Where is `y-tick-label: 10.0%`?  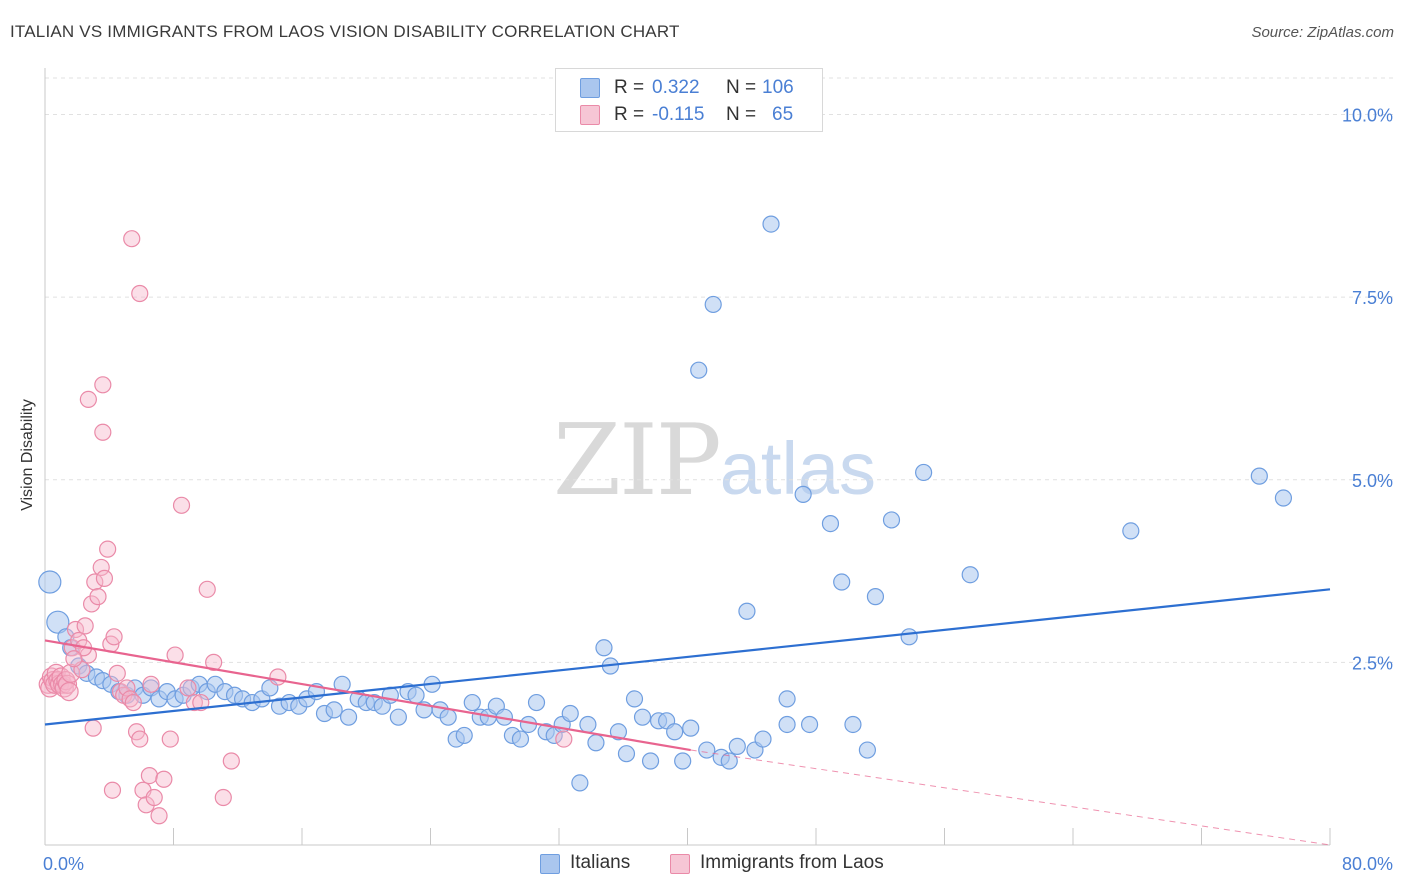
y-tick-label: 10.0% is located at coordinates (1367, 116).